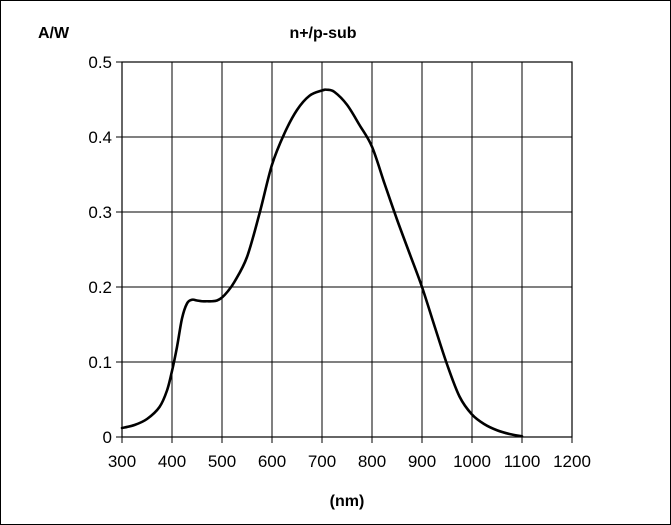 The image size is (671, 525). I want to click on x-tick-label: 900, so click(422, 461).